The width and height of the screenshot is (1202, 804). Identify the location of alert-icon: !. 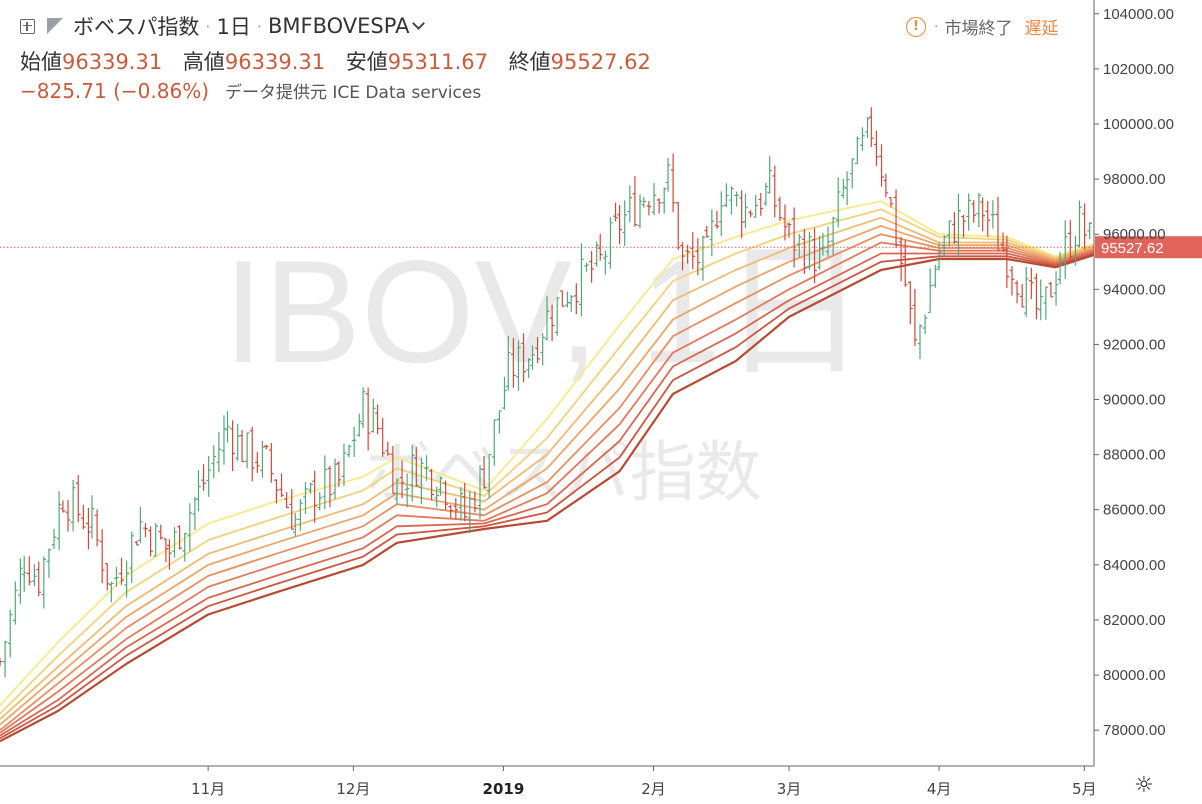
(916, 26).